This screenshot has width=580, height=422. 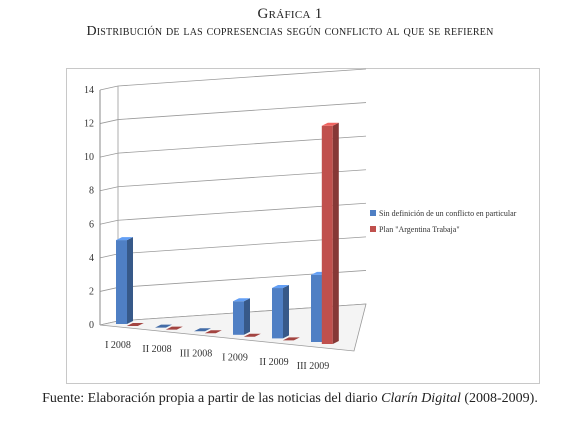 I want to click on x-tick-label: I 2008, so click(x=118, y=345).